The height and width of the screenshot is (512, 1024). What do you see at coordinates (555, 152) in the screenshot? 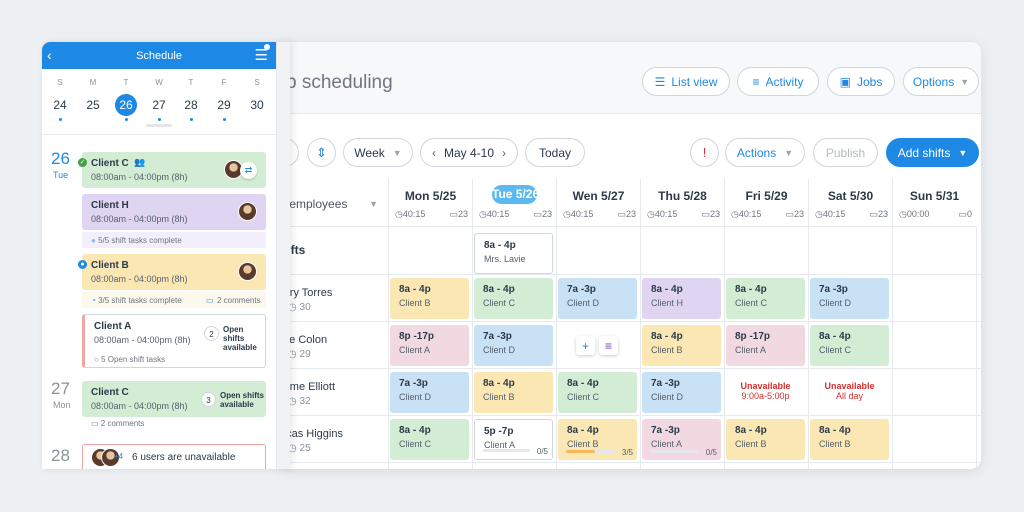
I see `today-button: Today` at bounding box center [555, 152].